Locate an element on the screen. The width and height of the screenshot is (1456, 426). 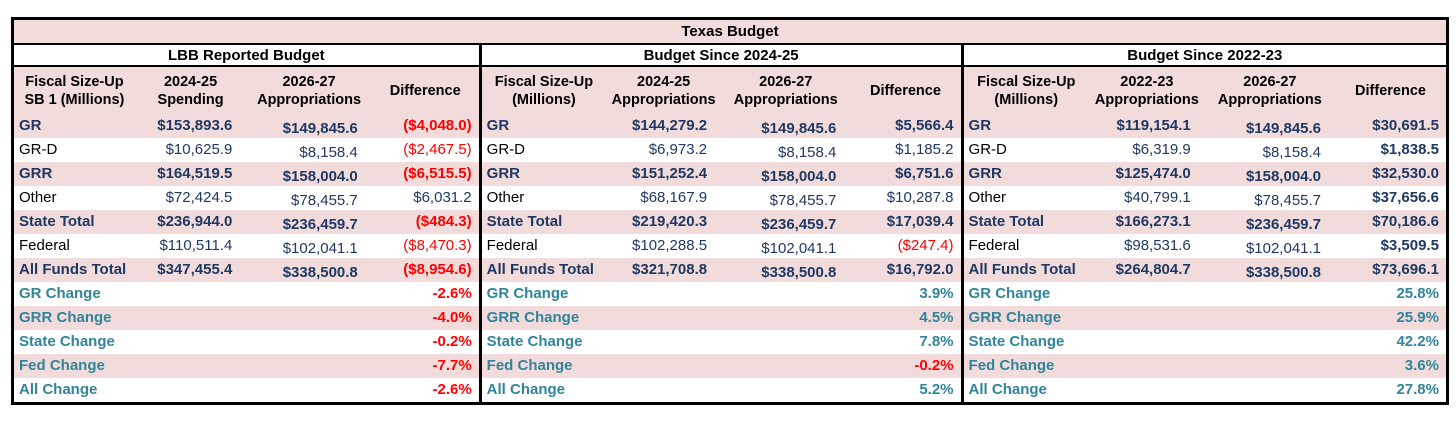
column-header-difference: Difference is located at coordinates (425, 90).